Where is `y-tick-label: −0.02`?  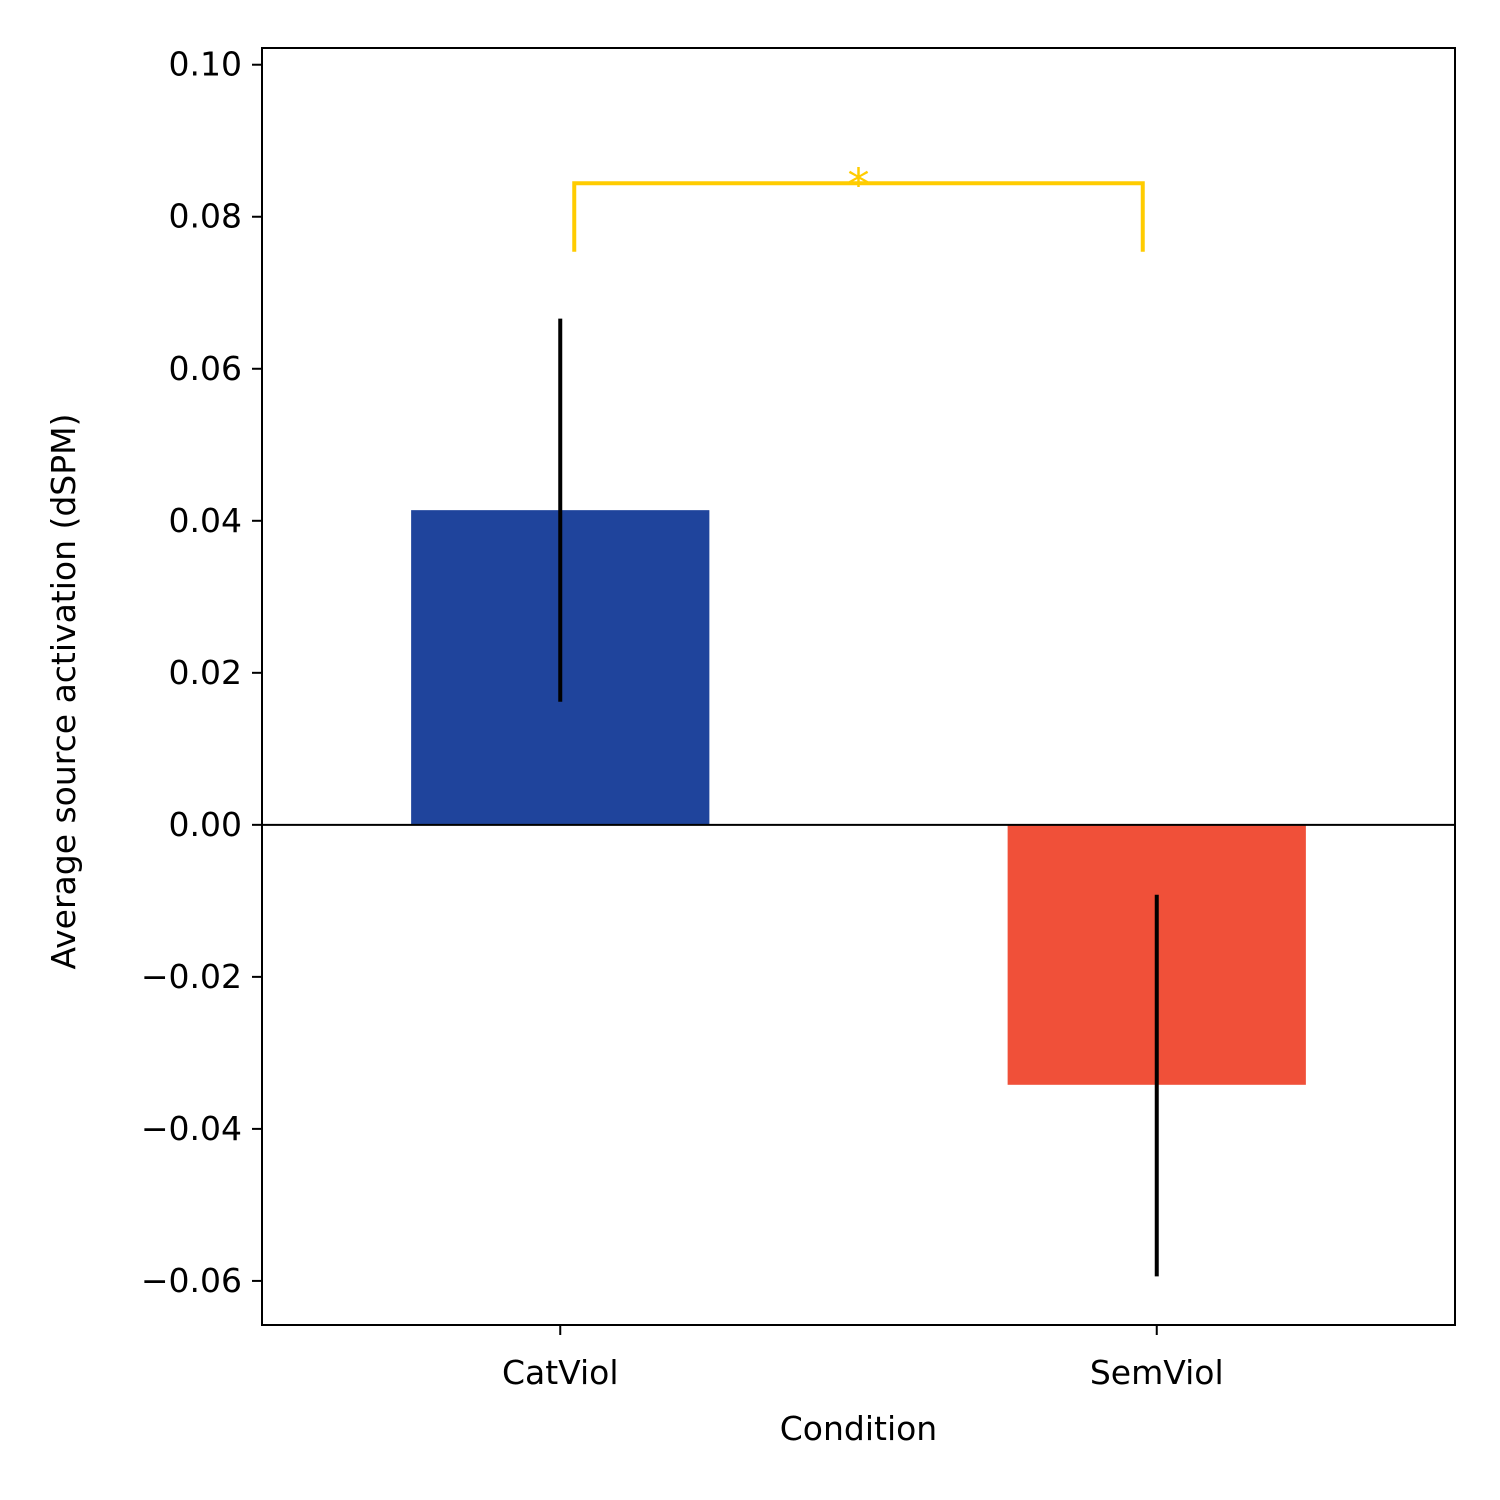 y-tick-label: −0.02 is located at coordinates (191, 976).